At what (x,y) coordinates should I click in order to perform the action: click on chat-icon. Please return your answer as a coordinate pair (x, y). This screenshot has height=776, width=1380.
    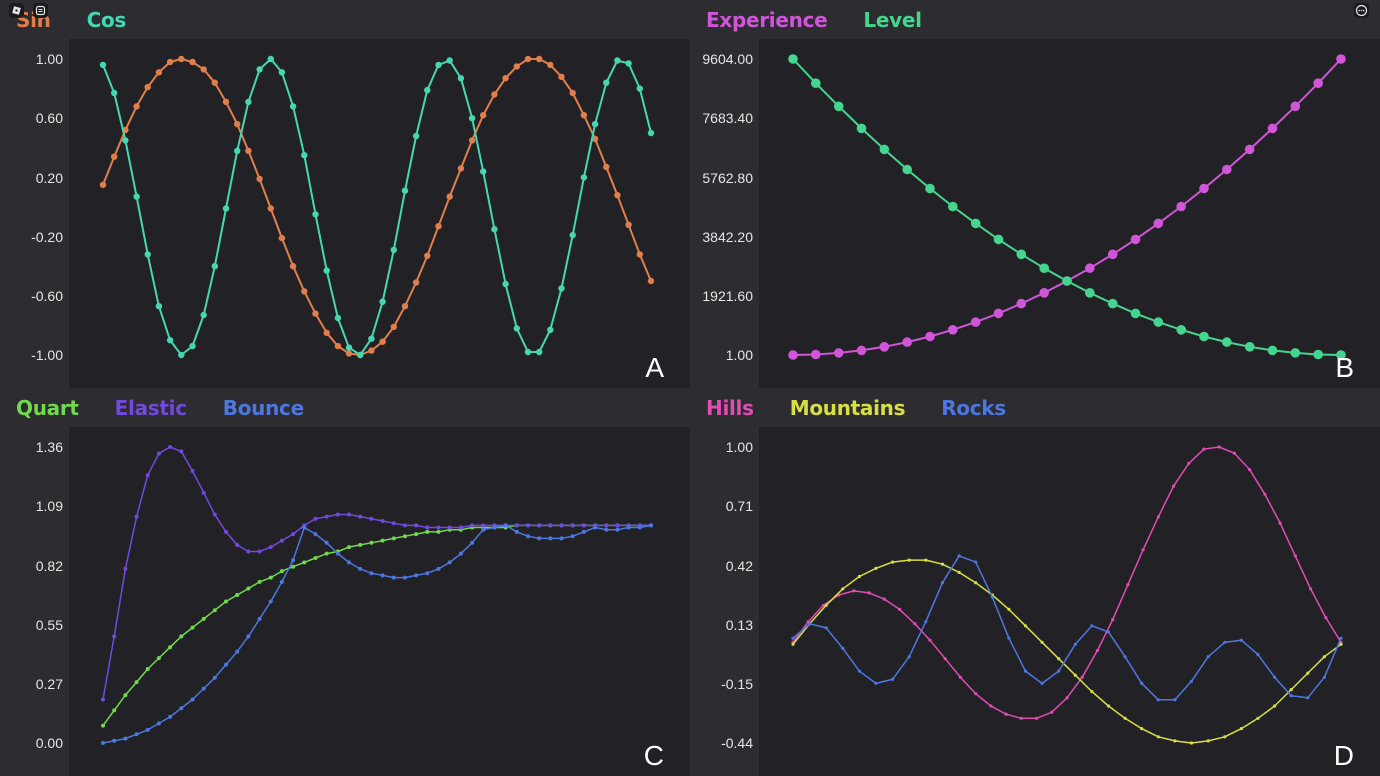
    Looking at the image, I should click on (40, 10).